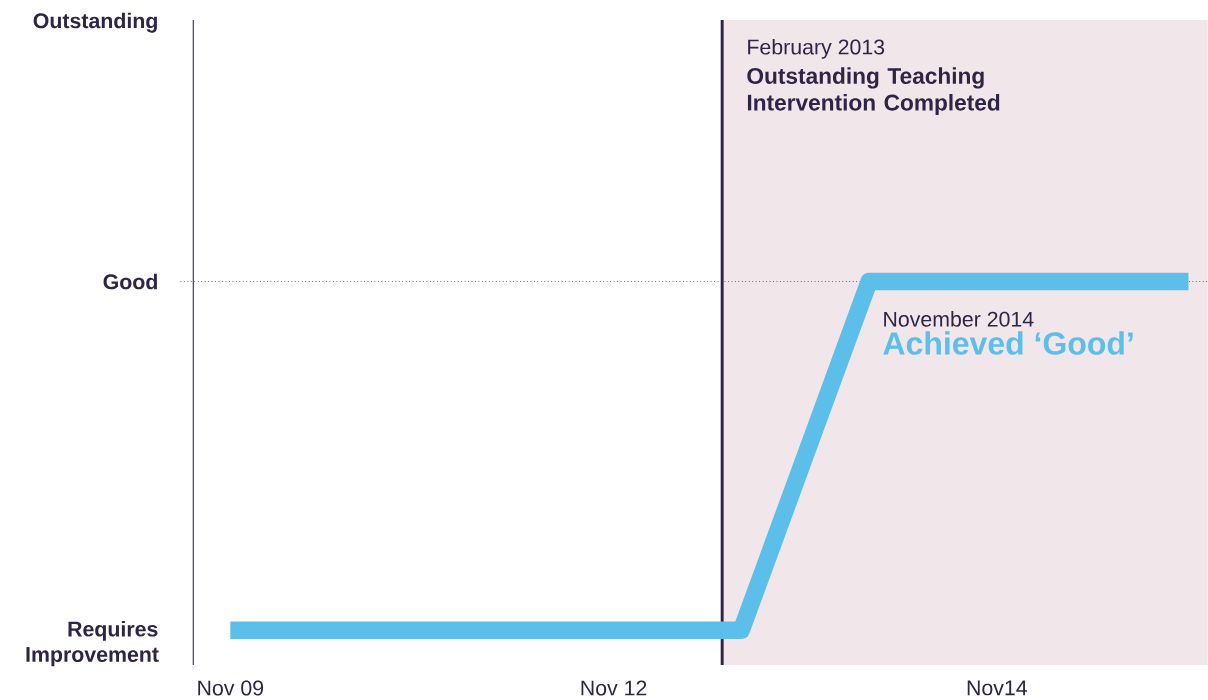 The image size is (1208, 700). What do you see at coordinates (959, 319) in the screenshot?
I see `annotation: November 2014` at bounding box center [959, 319].